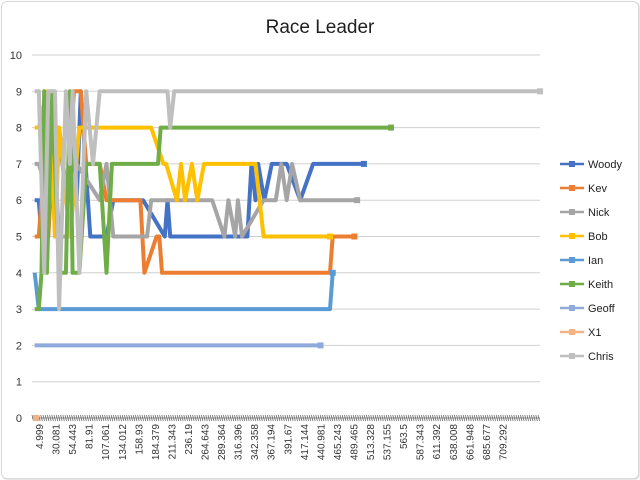 Image resolution: width=640 pixels, height=480 pixels. What do you see at coordinates (19, 129) in the screenshot?
I see `y-tick-label: 8` at bounding box center [19, 129].